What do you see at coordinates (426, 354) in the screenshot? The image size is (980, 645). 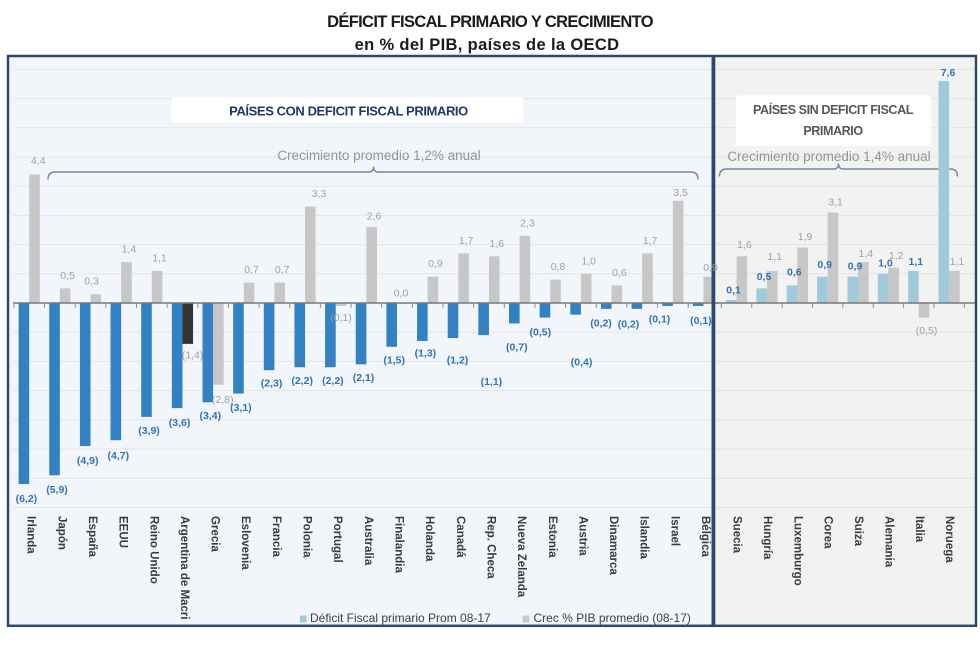 I see `svg-text: (1,3)` at bounding box center [426, 354].